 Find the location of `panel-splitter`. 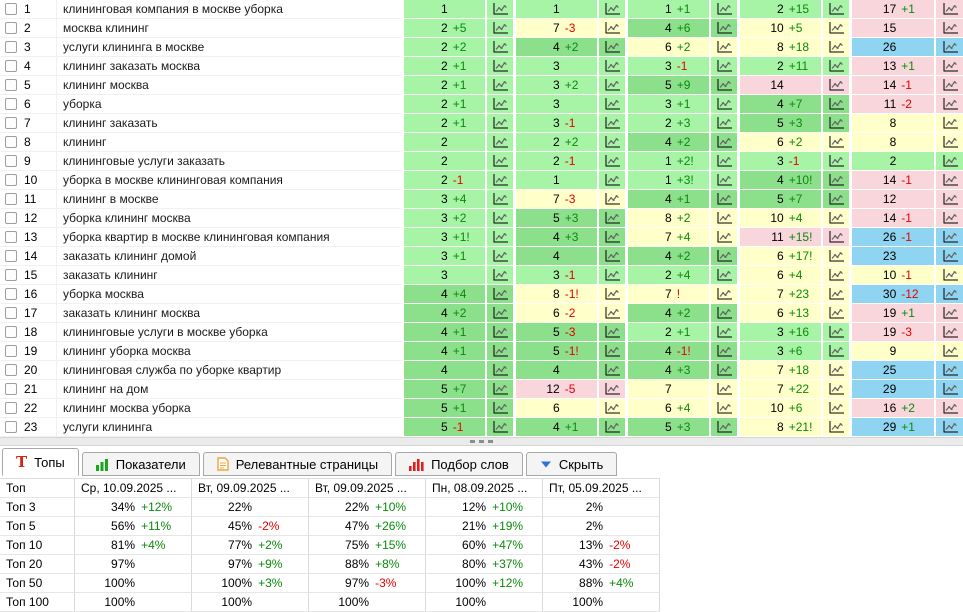

panel-splitter is located at coordinates (481, 441).